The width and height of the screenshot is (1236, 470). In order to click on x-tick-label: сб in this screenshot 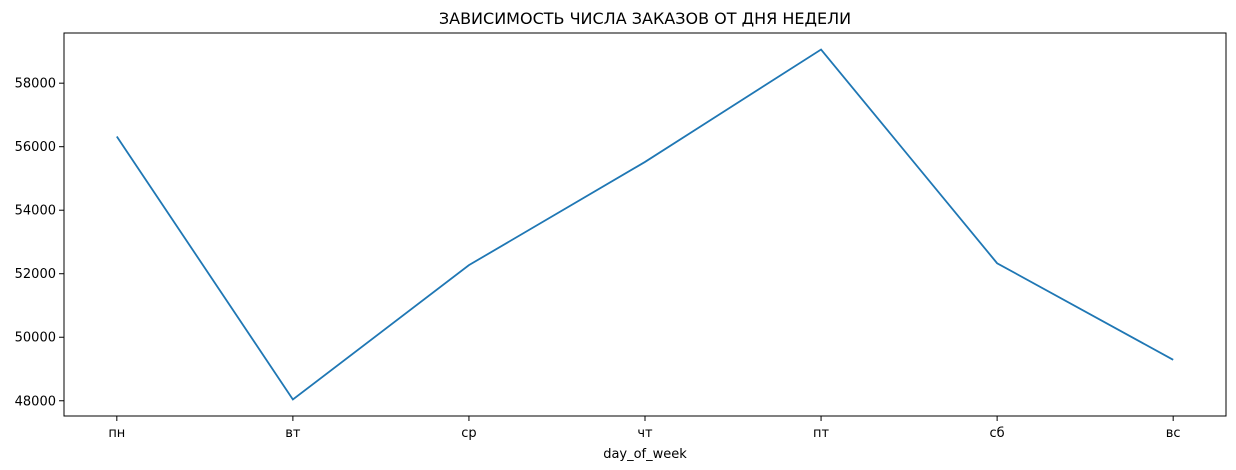, I will do `click(997, 433)`.